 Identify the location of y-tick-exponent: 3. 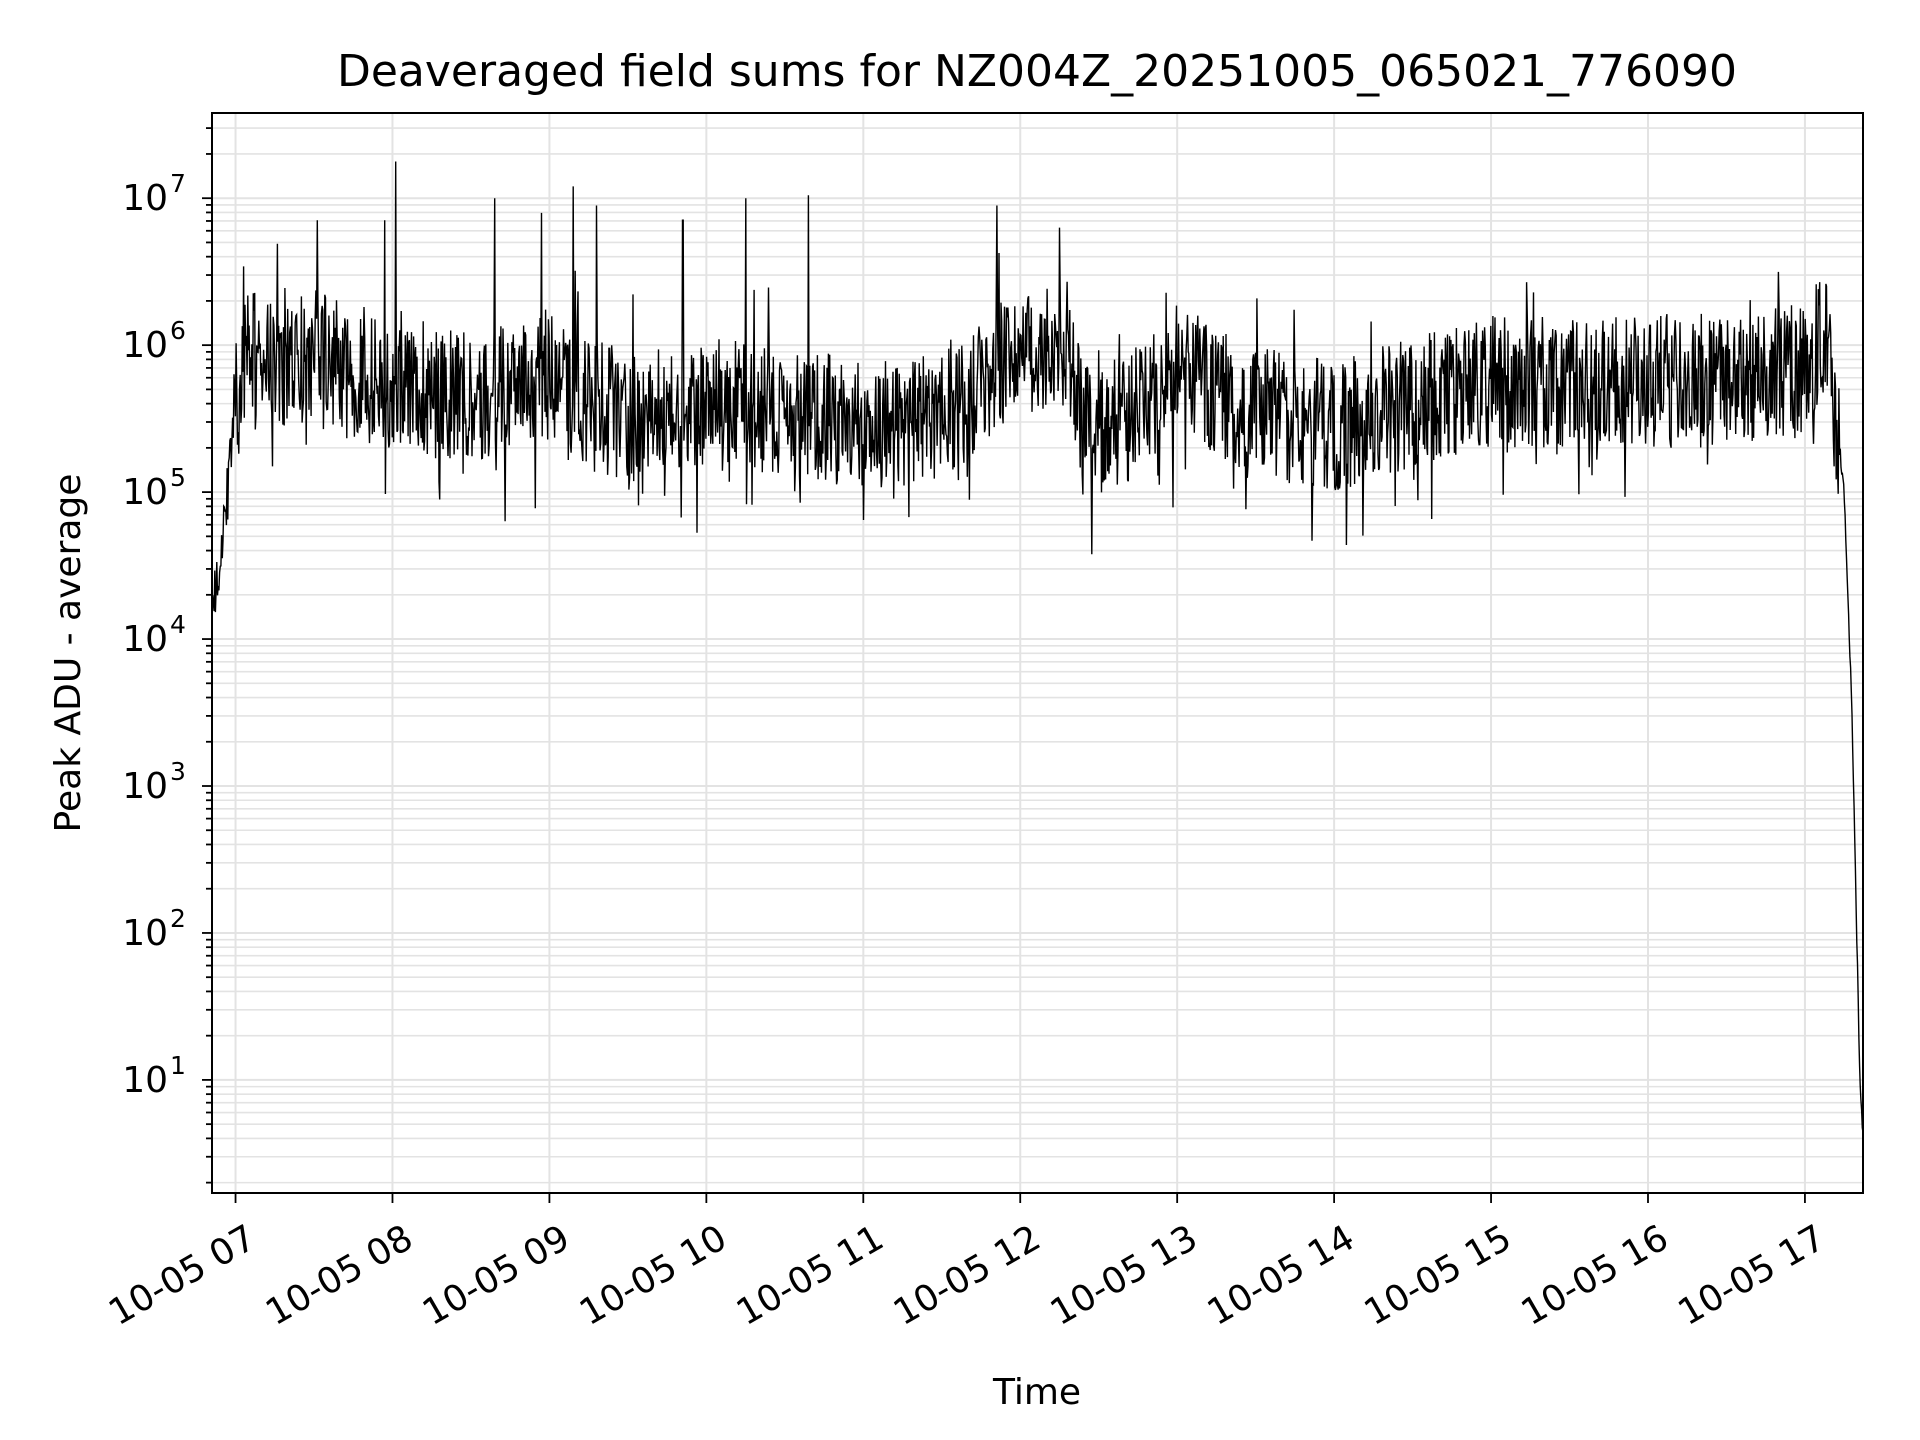
(178, 771).